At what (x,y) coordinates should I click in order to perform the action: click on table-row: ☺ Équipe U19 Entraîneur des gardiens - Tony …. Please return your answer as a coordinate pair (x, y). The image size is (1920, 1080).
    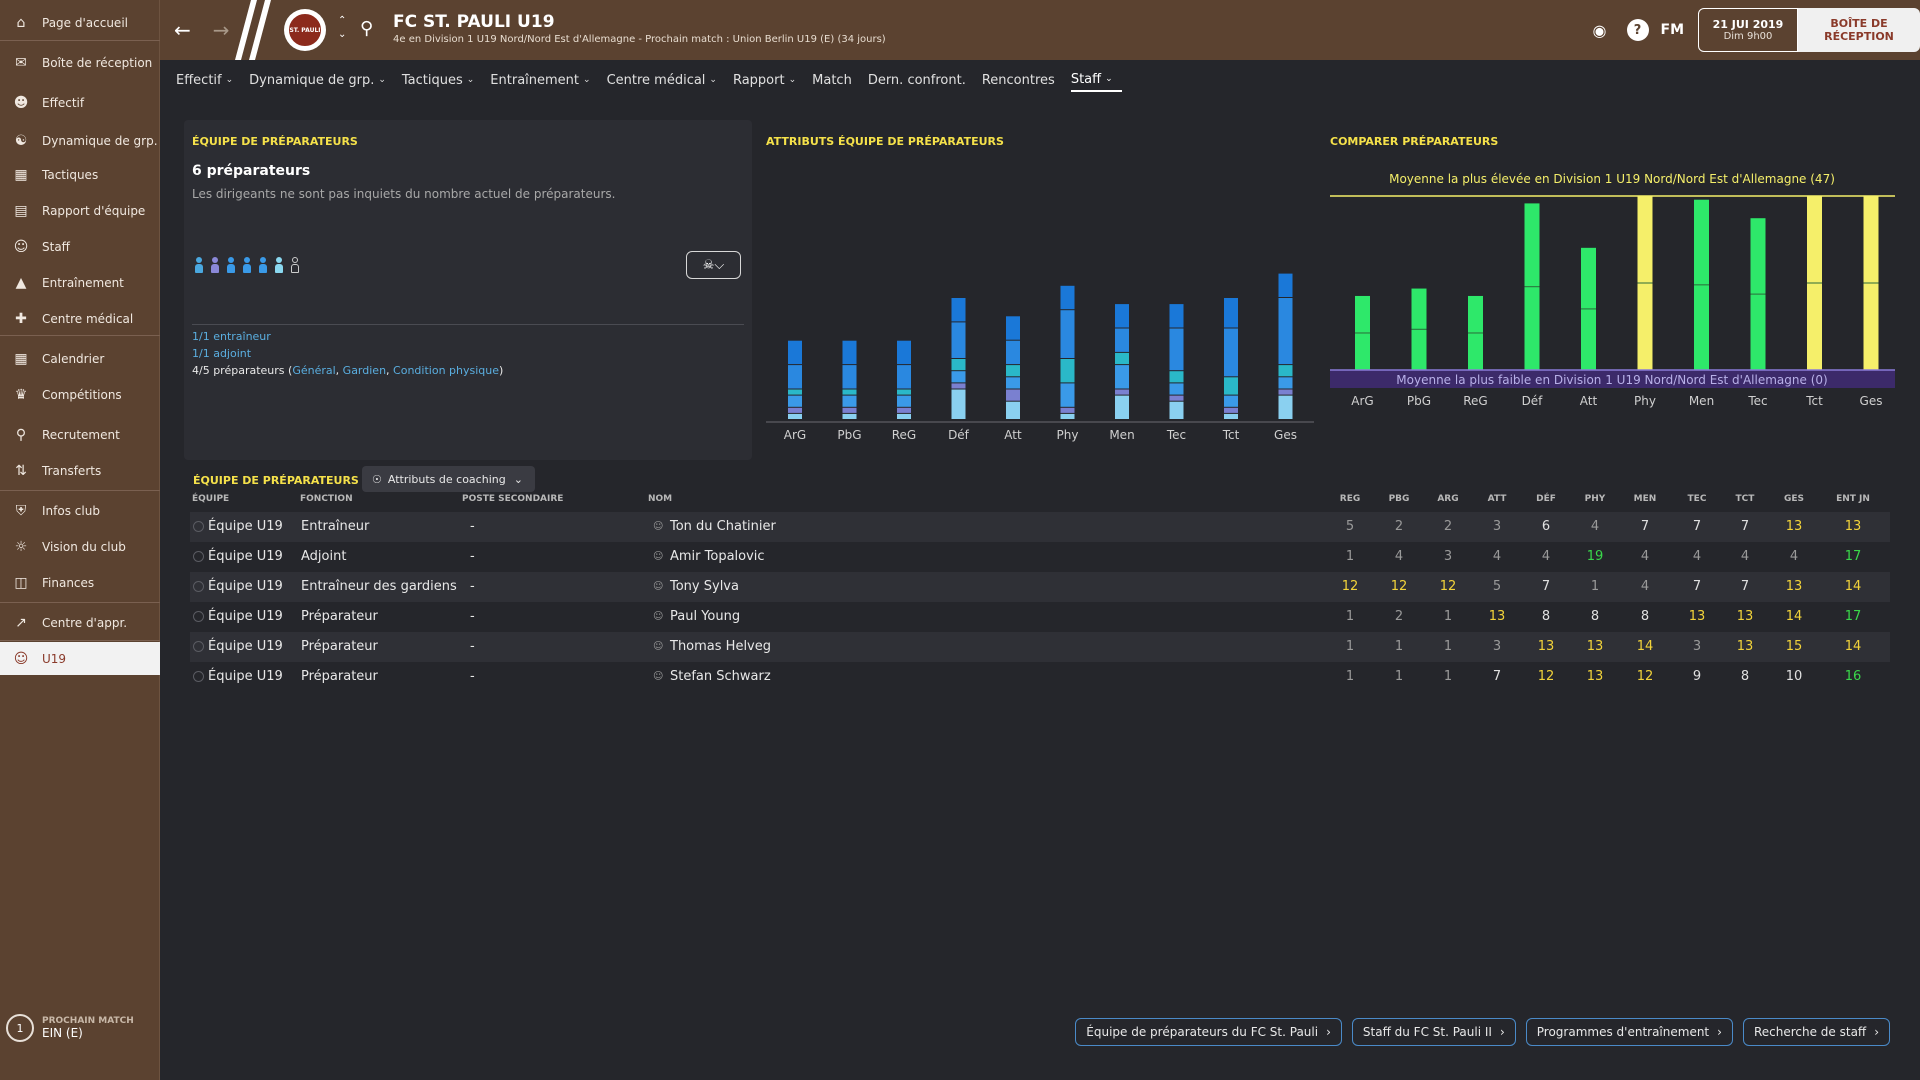
    Looking at the image, I should click on (1040, 587).